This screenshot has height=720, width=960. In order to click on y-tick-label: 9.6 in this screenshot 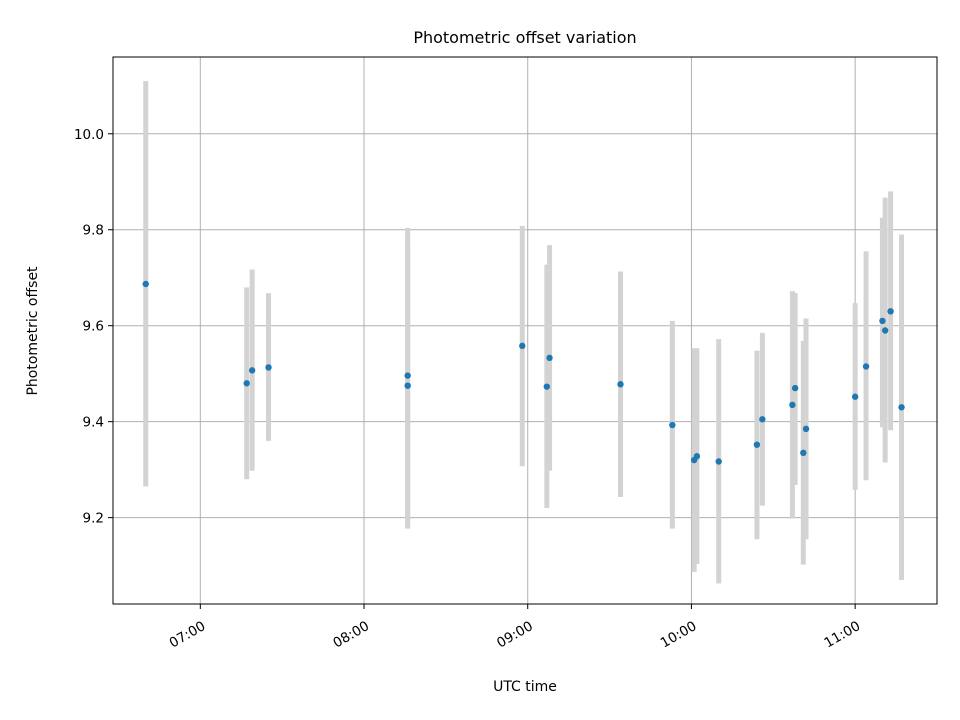, I will do `click(93, 327)`.